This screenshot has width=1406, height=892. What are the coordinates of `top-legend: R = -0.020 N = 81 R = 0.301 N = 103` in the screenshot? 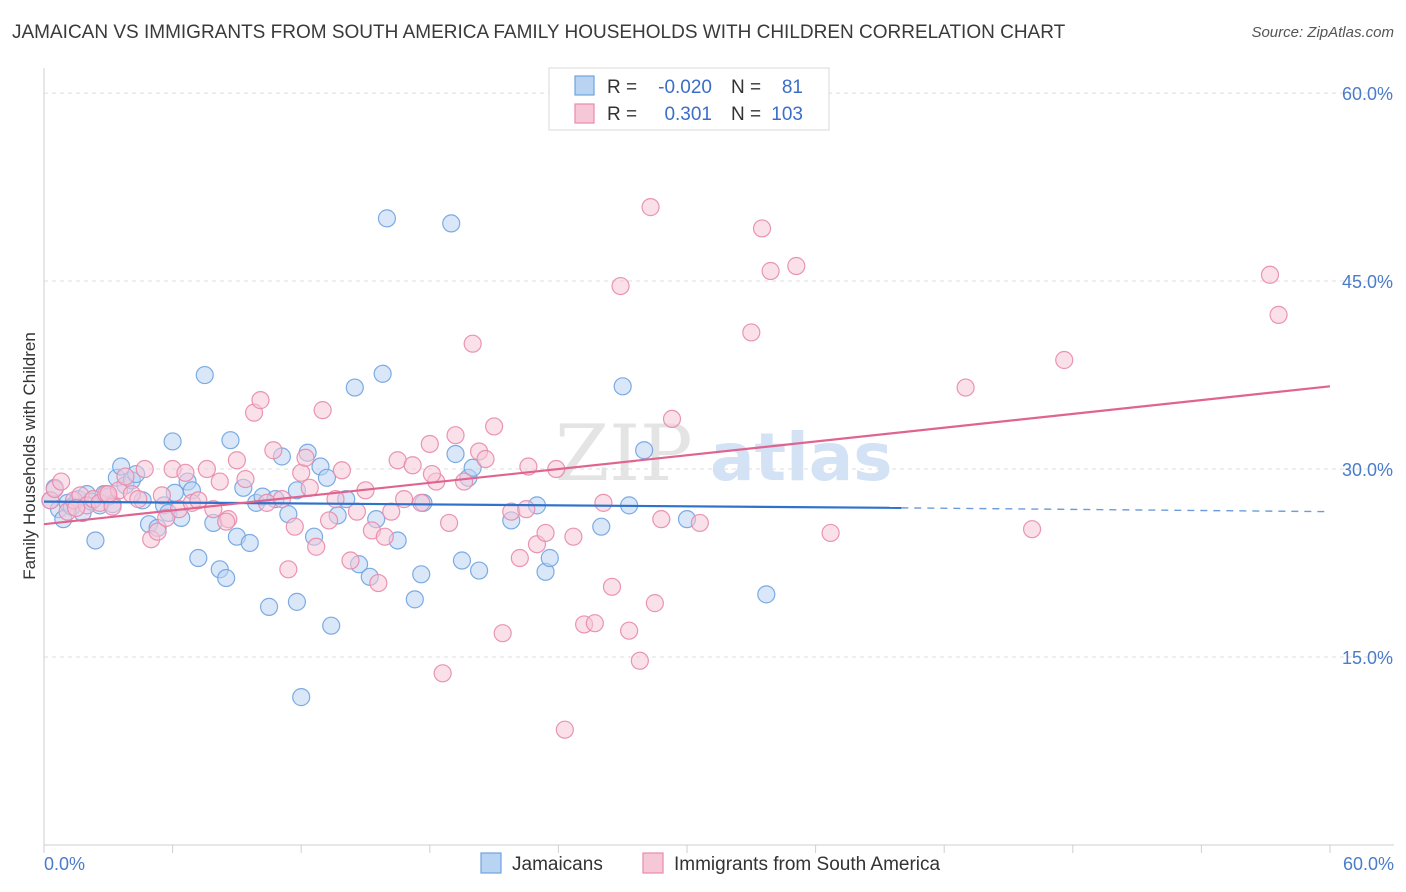 It's located at (689, 99).